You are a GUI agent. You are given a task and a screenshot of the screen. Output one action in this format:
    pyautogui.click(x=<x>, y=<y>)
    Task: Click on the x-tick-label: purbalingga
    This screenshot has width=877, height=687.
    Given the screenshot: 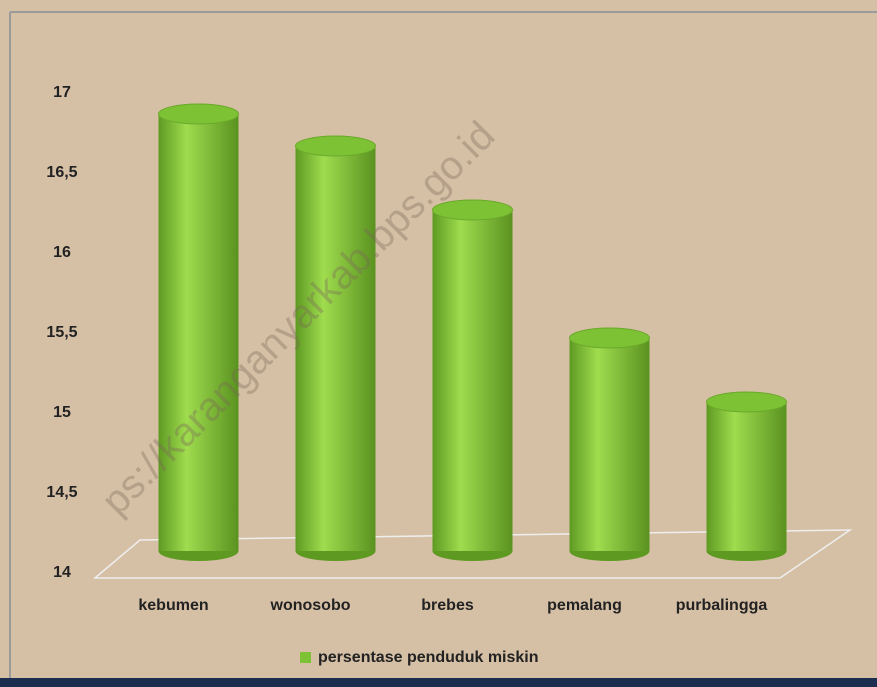 What is the action you would take?
    pyautogui.click(x=722, y=605)
    